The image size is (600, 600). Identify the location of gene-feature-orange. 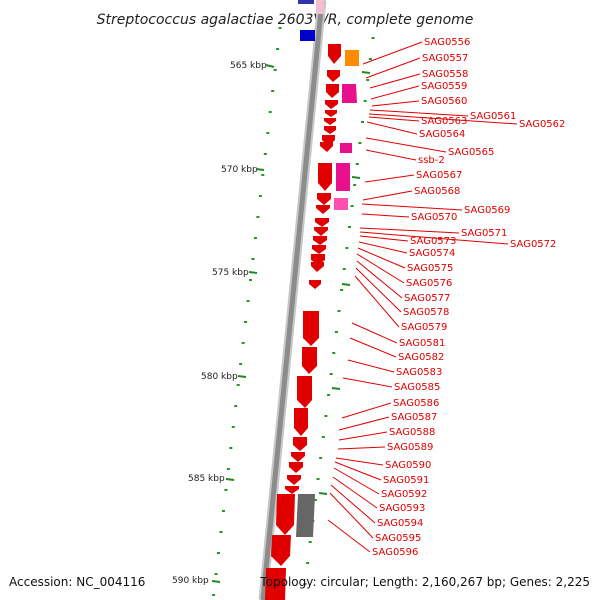
(352, 58).